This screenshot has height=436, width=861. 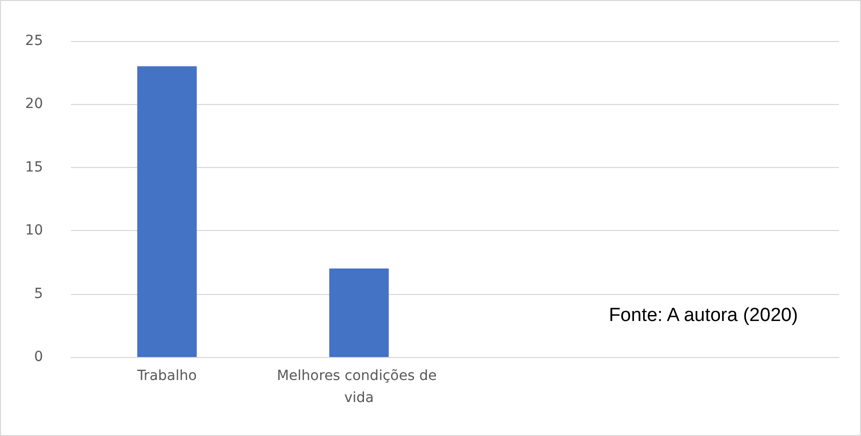 I want to click on y-tick-label: 25, so click(x=34, y=41).